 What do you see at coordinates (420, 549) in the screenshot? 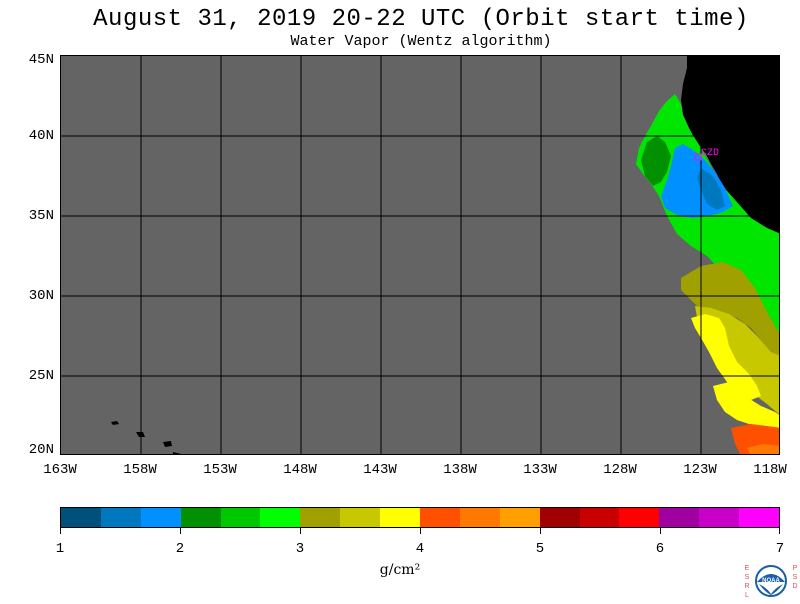
I see `colorbar-label: 4` at bounding box center [420, 549].